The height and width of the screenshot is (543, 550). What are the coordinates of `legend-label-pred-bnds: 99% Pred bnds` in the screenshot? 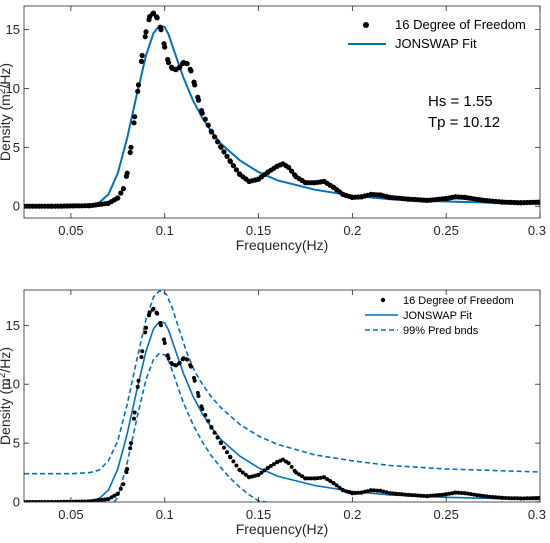 It's located at (441, 331).